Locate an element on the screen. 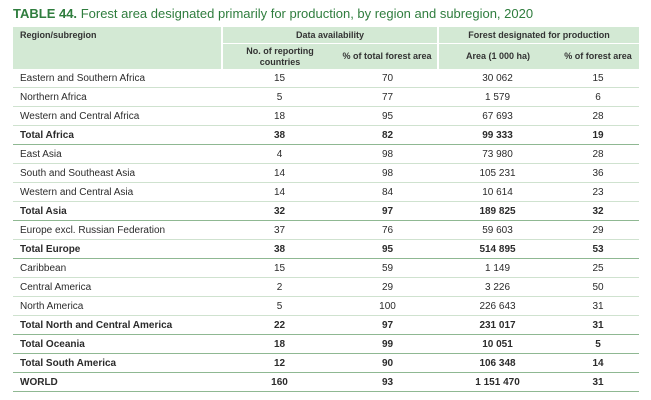  header-forest-production: Forest designated for production is located at coordinates (538, 35).